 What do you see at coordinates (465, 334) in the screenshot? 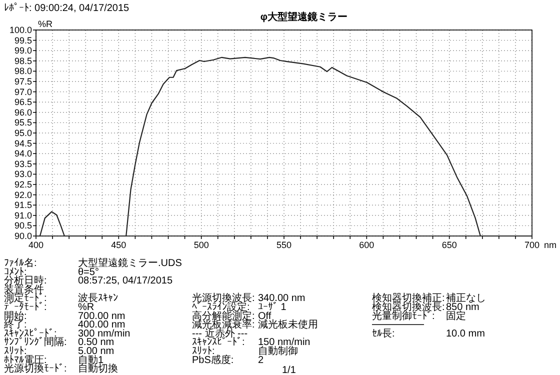
I see `text: 10.0 mm` at bounding box center [465, 334].